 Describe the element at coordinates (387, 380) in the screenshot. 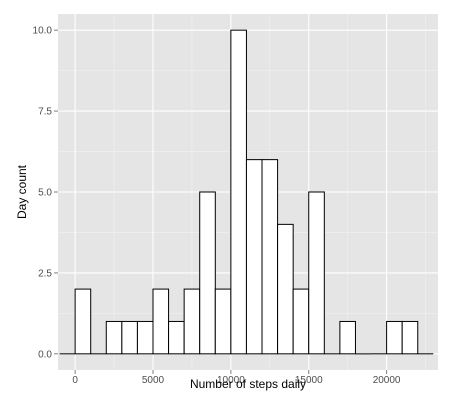

I see `x-tick-label: 20000` at that location.